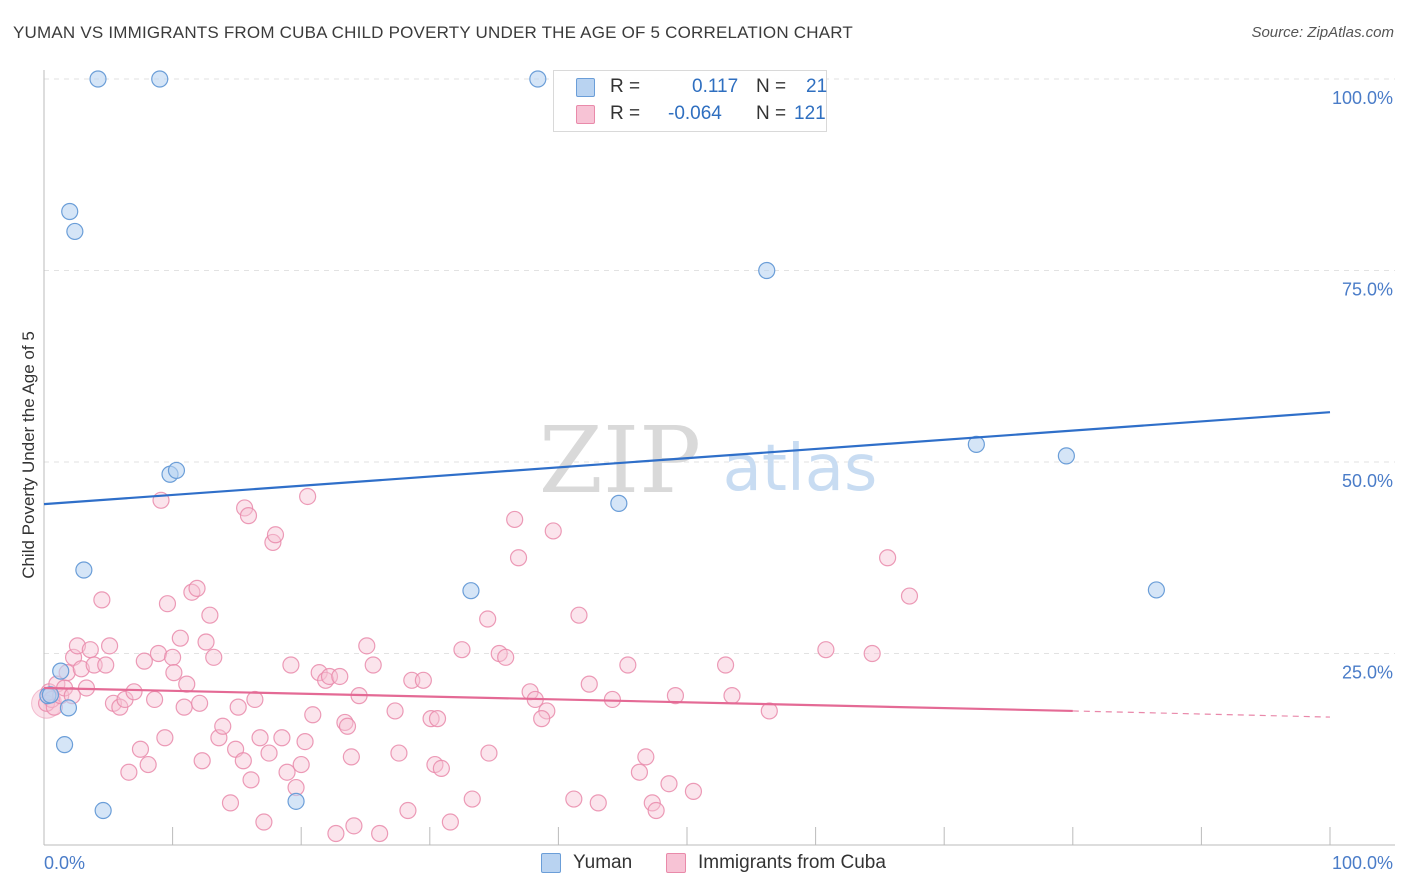 The image size is (1406, 892). I want to click on trend-line-cuba, so click(558, 699).